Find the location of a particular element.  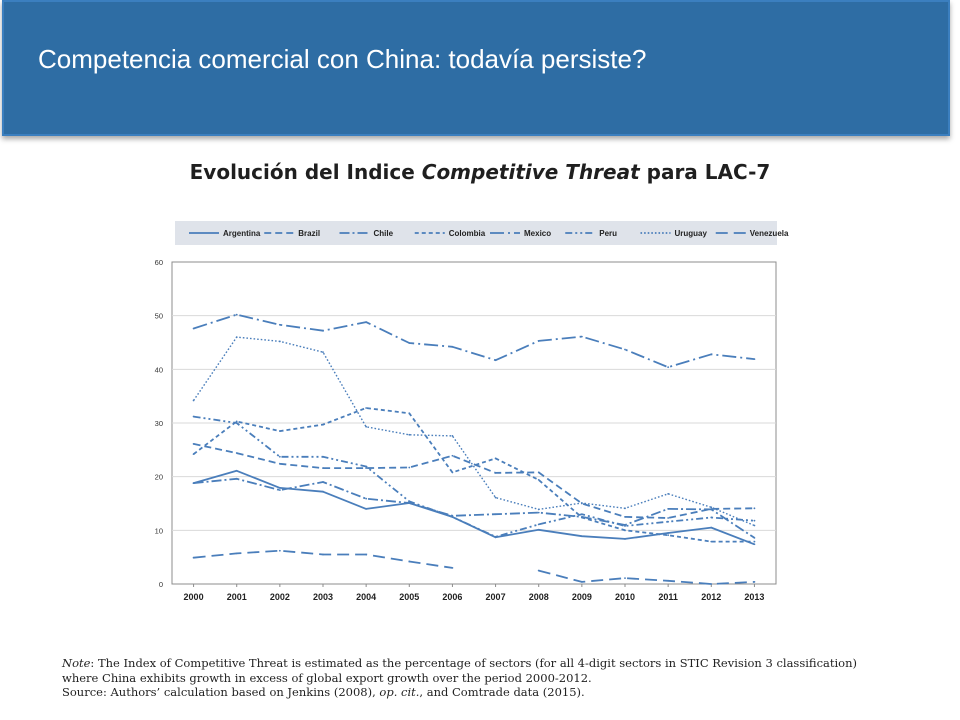

legend-label-peru: Peru is located at coordinates (608, 233).